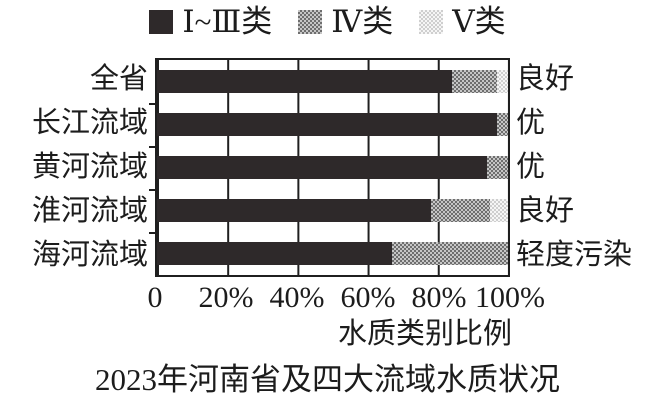 The width and height of the screenshot is (655, 408). I want to click on category-label: 黄河流域, so click(89, 166).